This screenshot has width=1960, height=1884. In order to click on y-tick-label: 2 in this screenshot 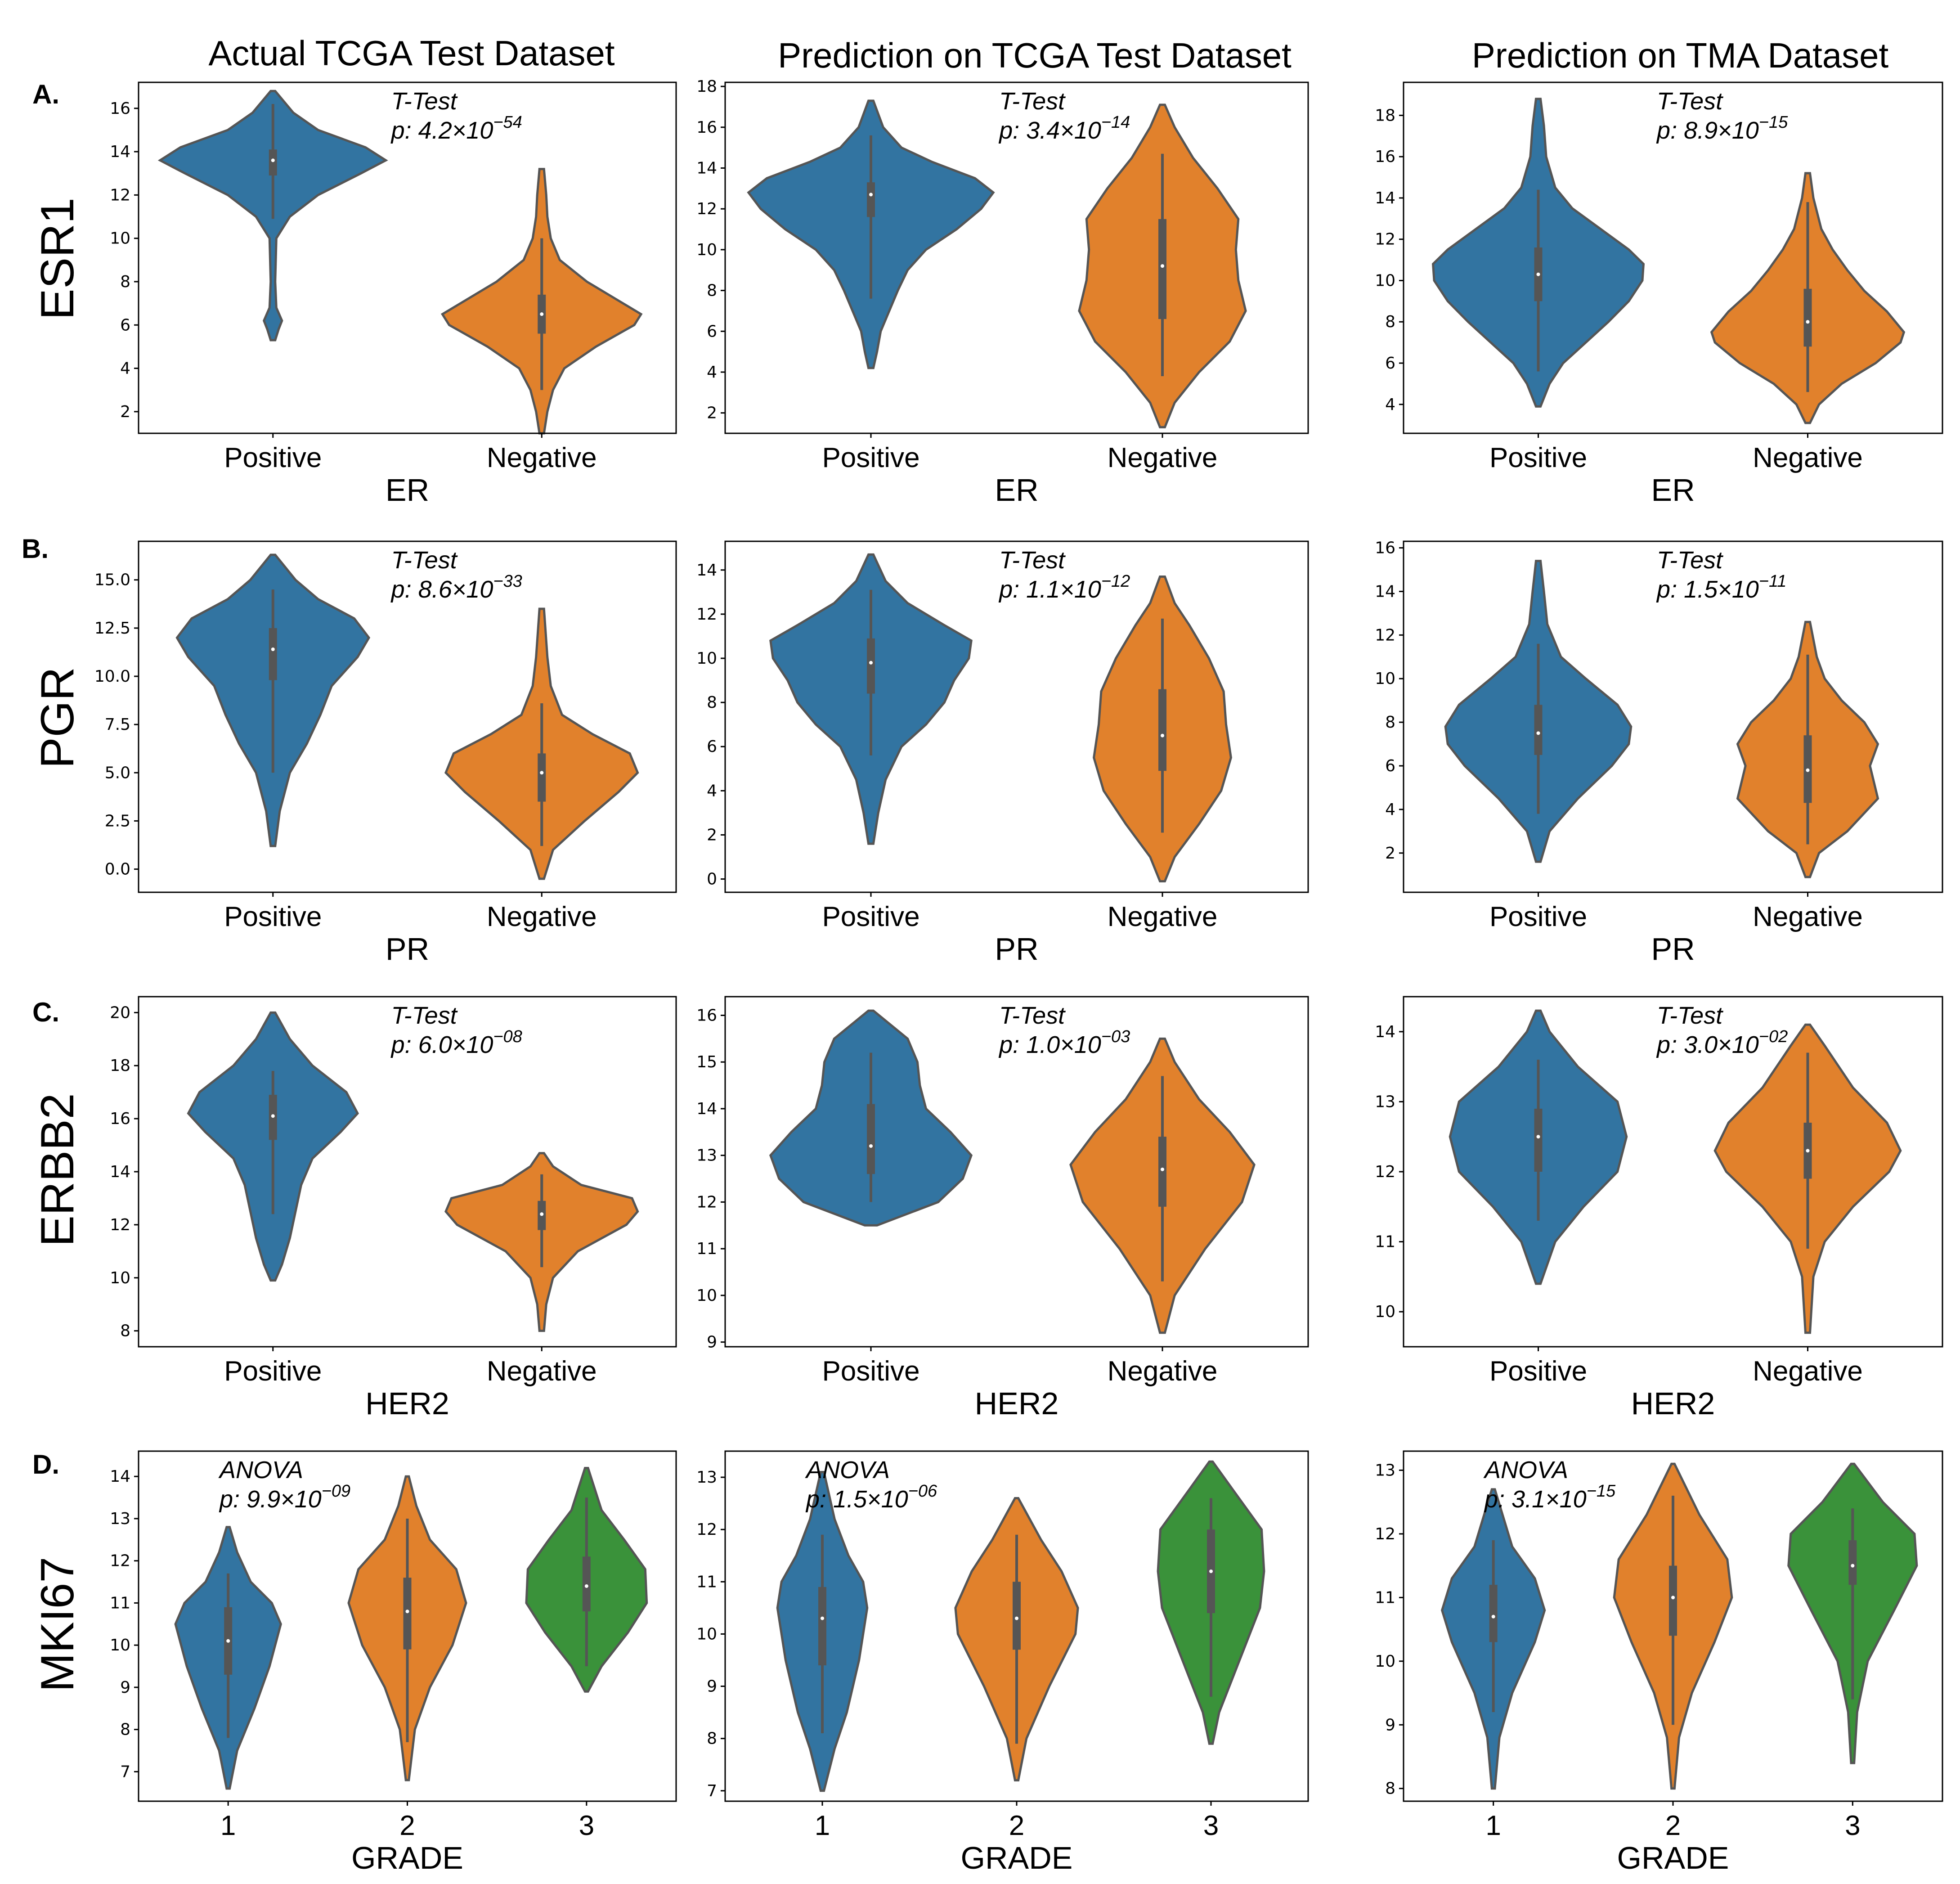, I will do `click(1390, 853)`.